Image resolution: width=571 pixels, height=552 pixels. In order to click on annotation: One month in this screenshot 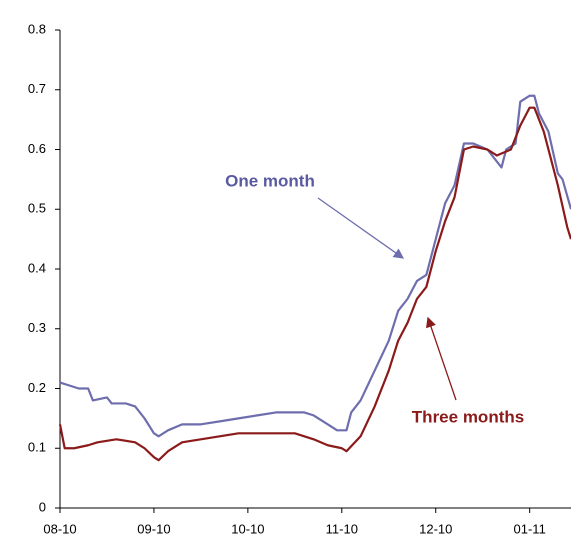, I will do `click(270, 180)`.